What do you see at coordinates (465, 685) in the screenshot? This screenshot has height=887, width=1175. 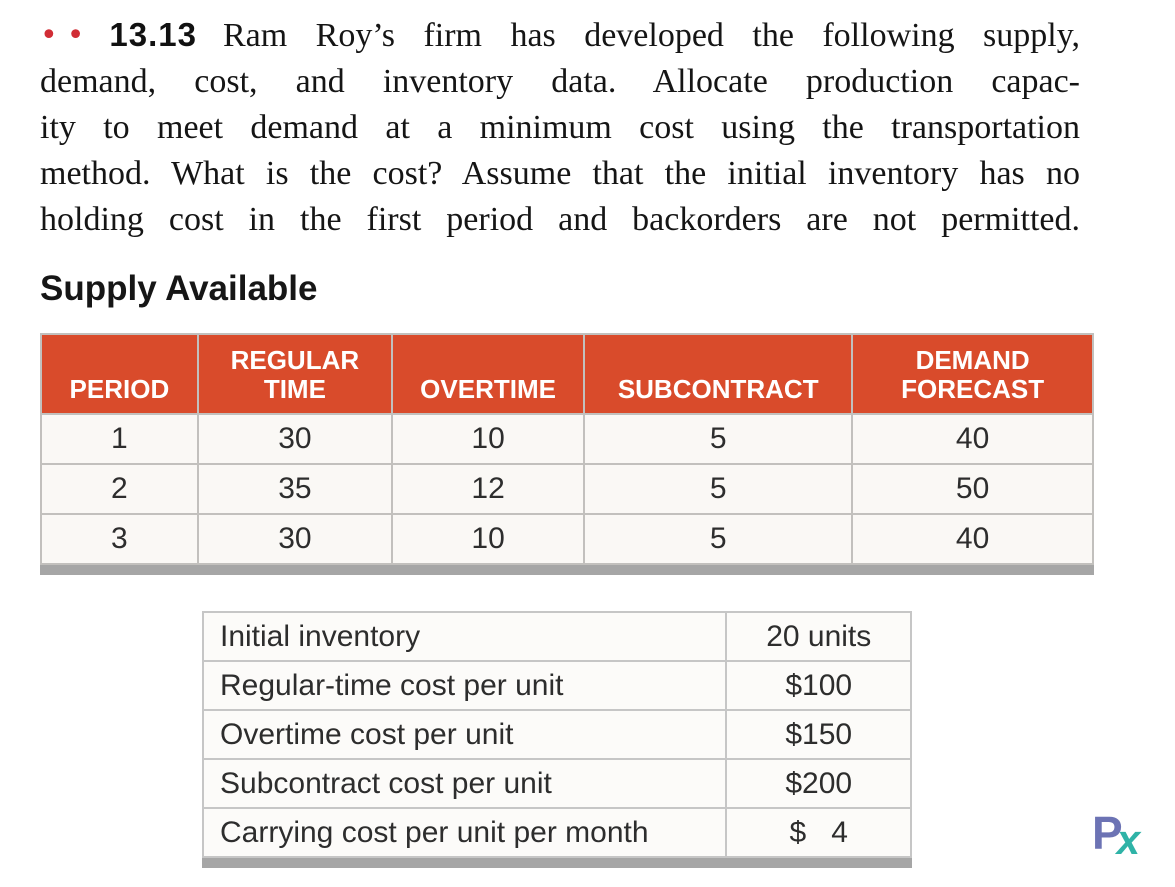 I see `cost-label: Regular-time cost per unit` at bounding box center [465, 685].